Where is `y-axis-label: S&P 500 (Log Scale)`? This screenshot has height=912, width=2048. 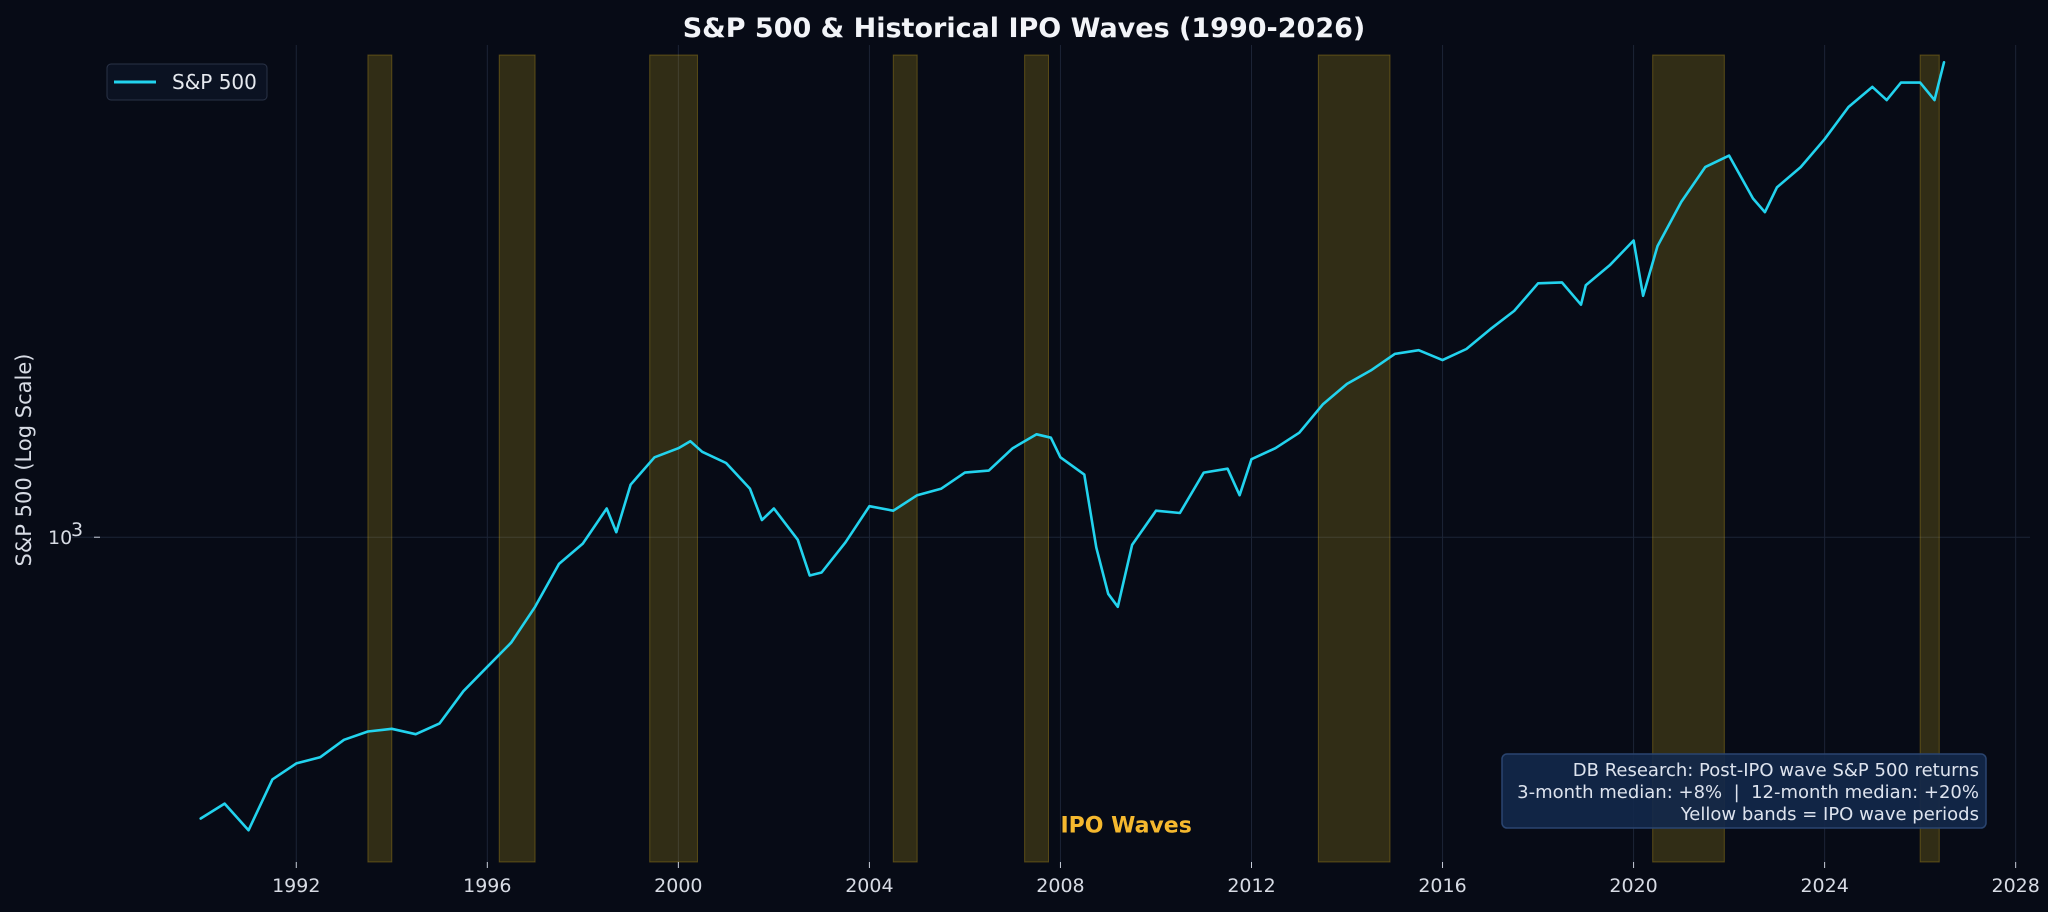 y-axis-label: S&P 500 (Log Scale) is located at coordinates (24, 460).